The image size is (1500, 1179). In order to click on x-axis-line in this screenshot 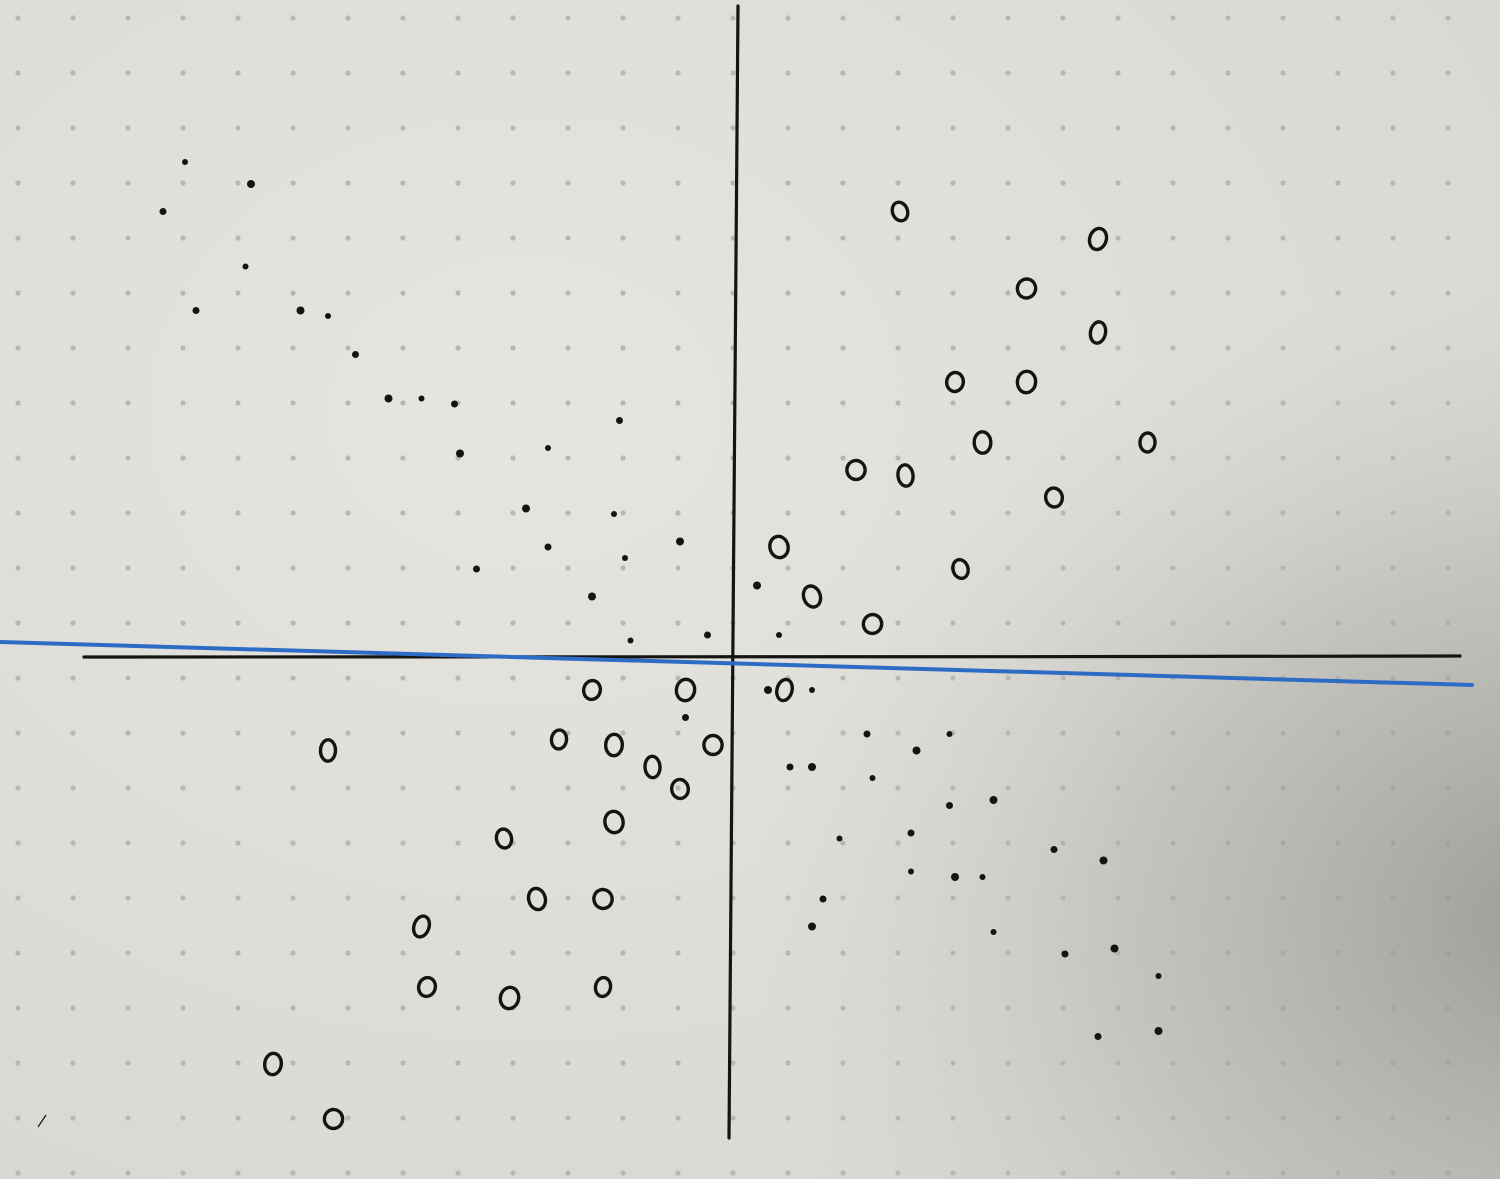, I will do `click(772, 656)`.